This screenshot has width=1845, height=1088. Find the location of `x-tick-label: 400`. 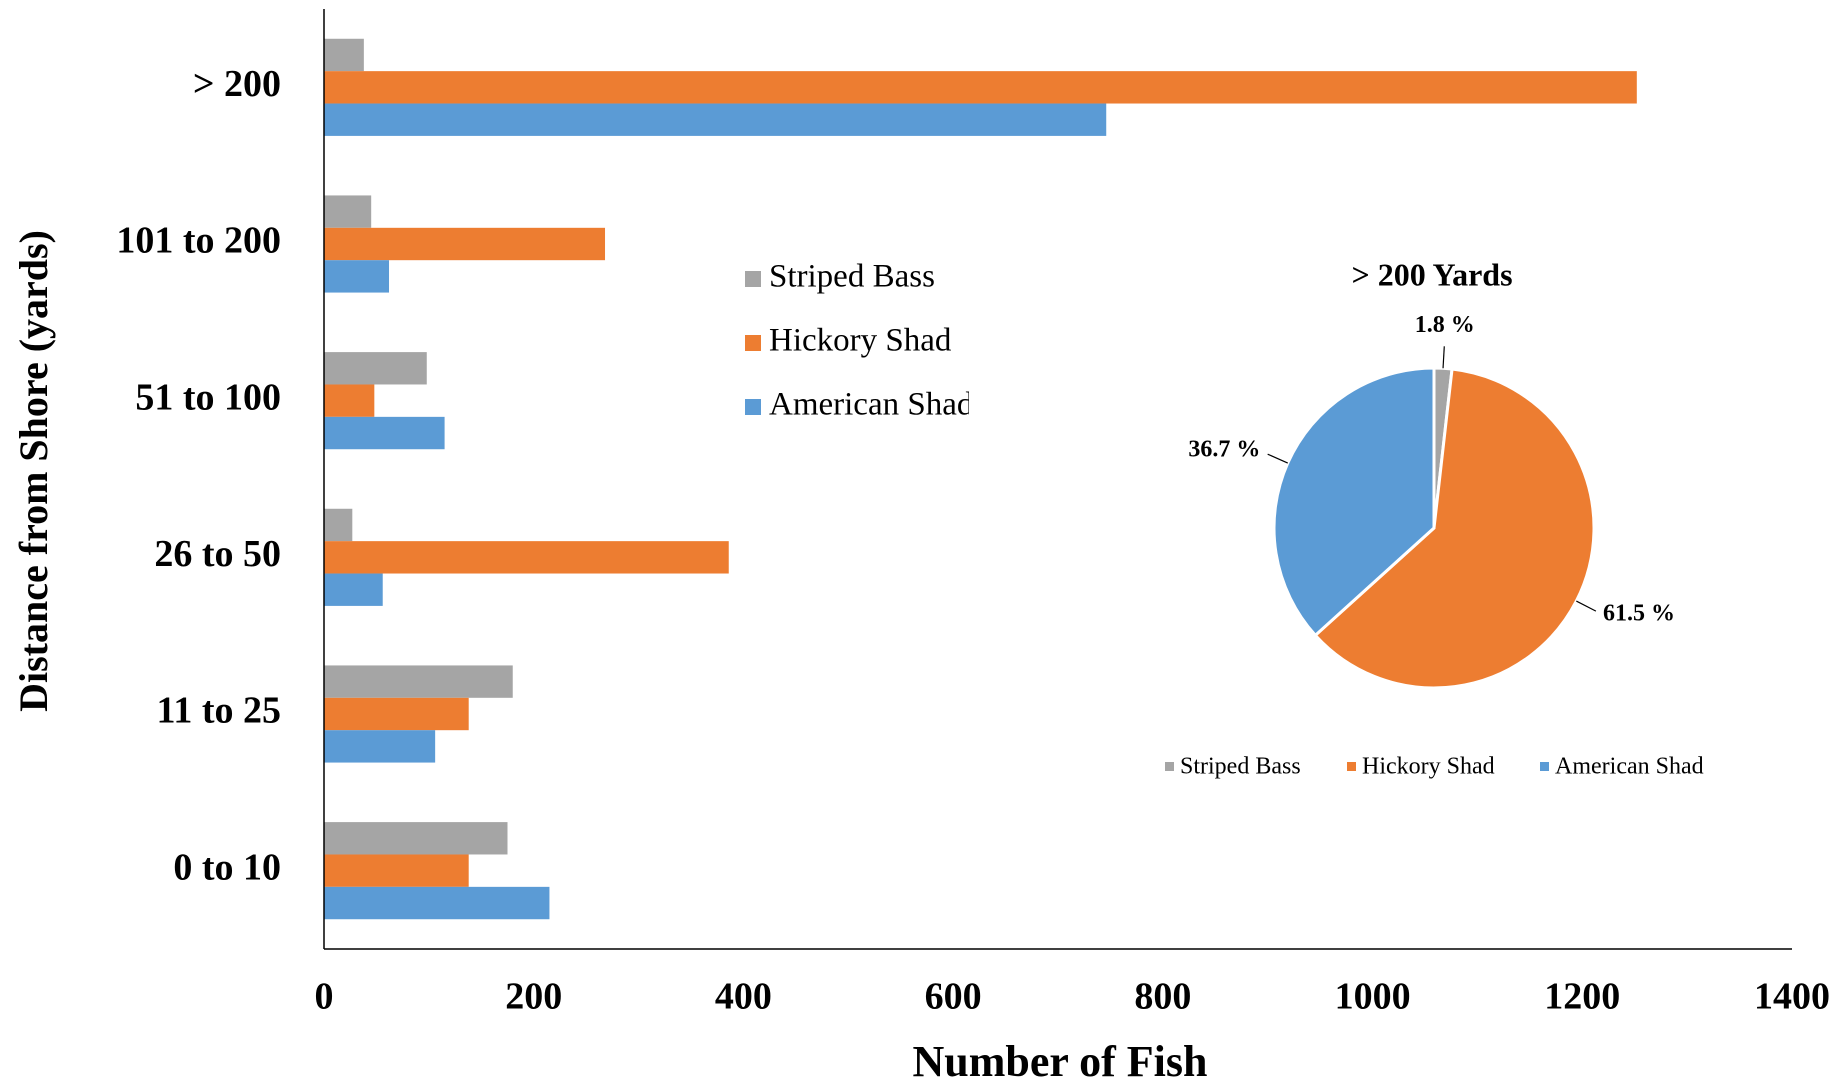

x-tick-label: 400 is located at coordinates (743, 997).